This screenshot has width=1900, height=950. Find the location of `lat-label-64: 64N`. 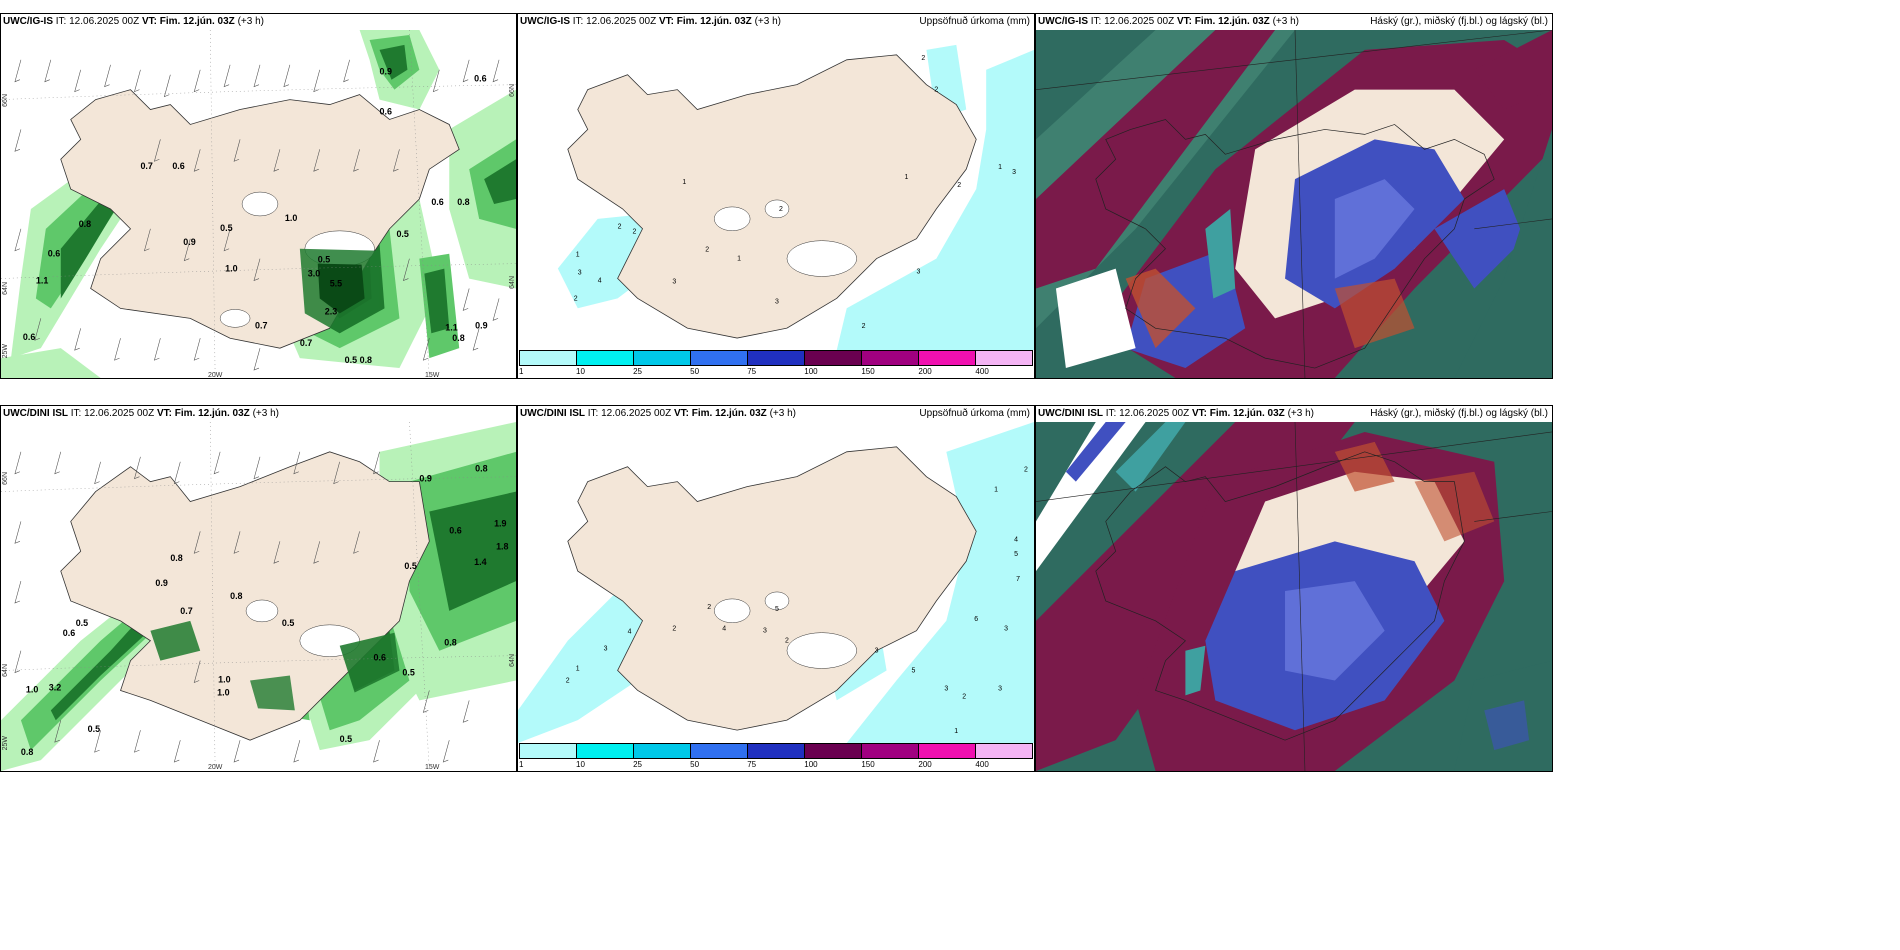

lat-label-64: 64N is located at coordinates (5, 288).